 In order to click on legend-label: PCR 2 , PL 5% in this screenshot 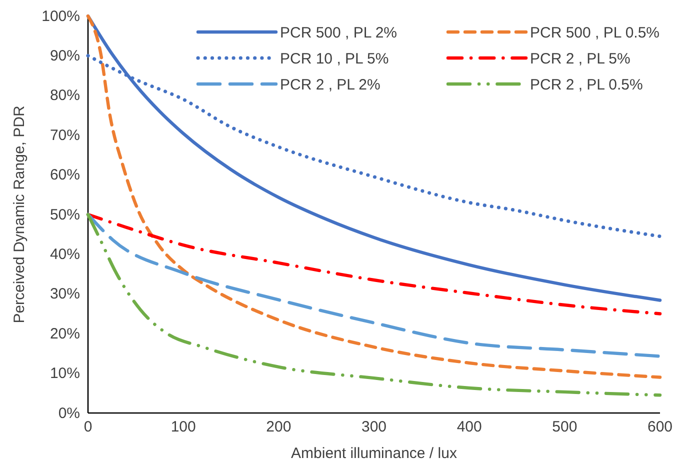, I will do `click(580, 59)`.